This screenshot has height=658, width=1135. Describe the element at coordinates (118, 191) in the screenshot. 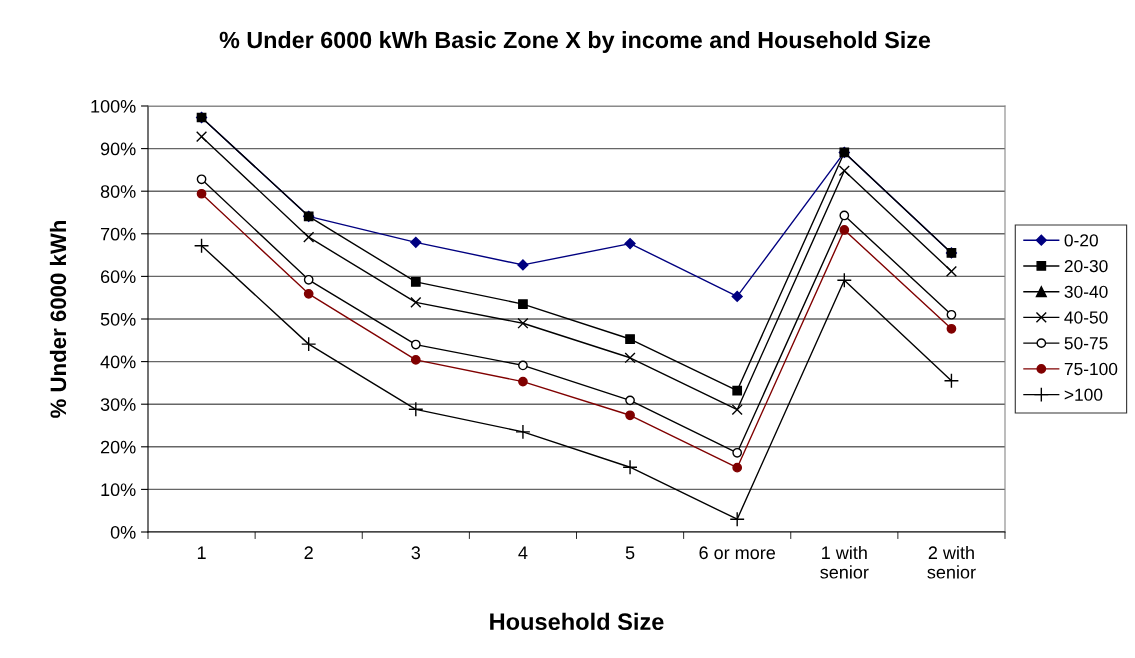

I see `y-tick-label: 80%` at that location.